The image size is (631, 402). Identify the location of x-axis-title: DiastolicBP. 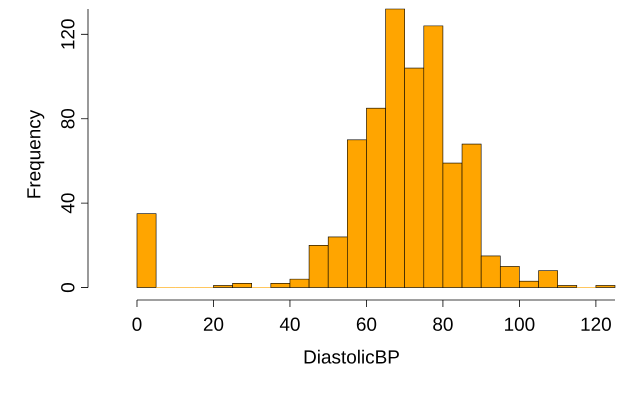
(351, 357).